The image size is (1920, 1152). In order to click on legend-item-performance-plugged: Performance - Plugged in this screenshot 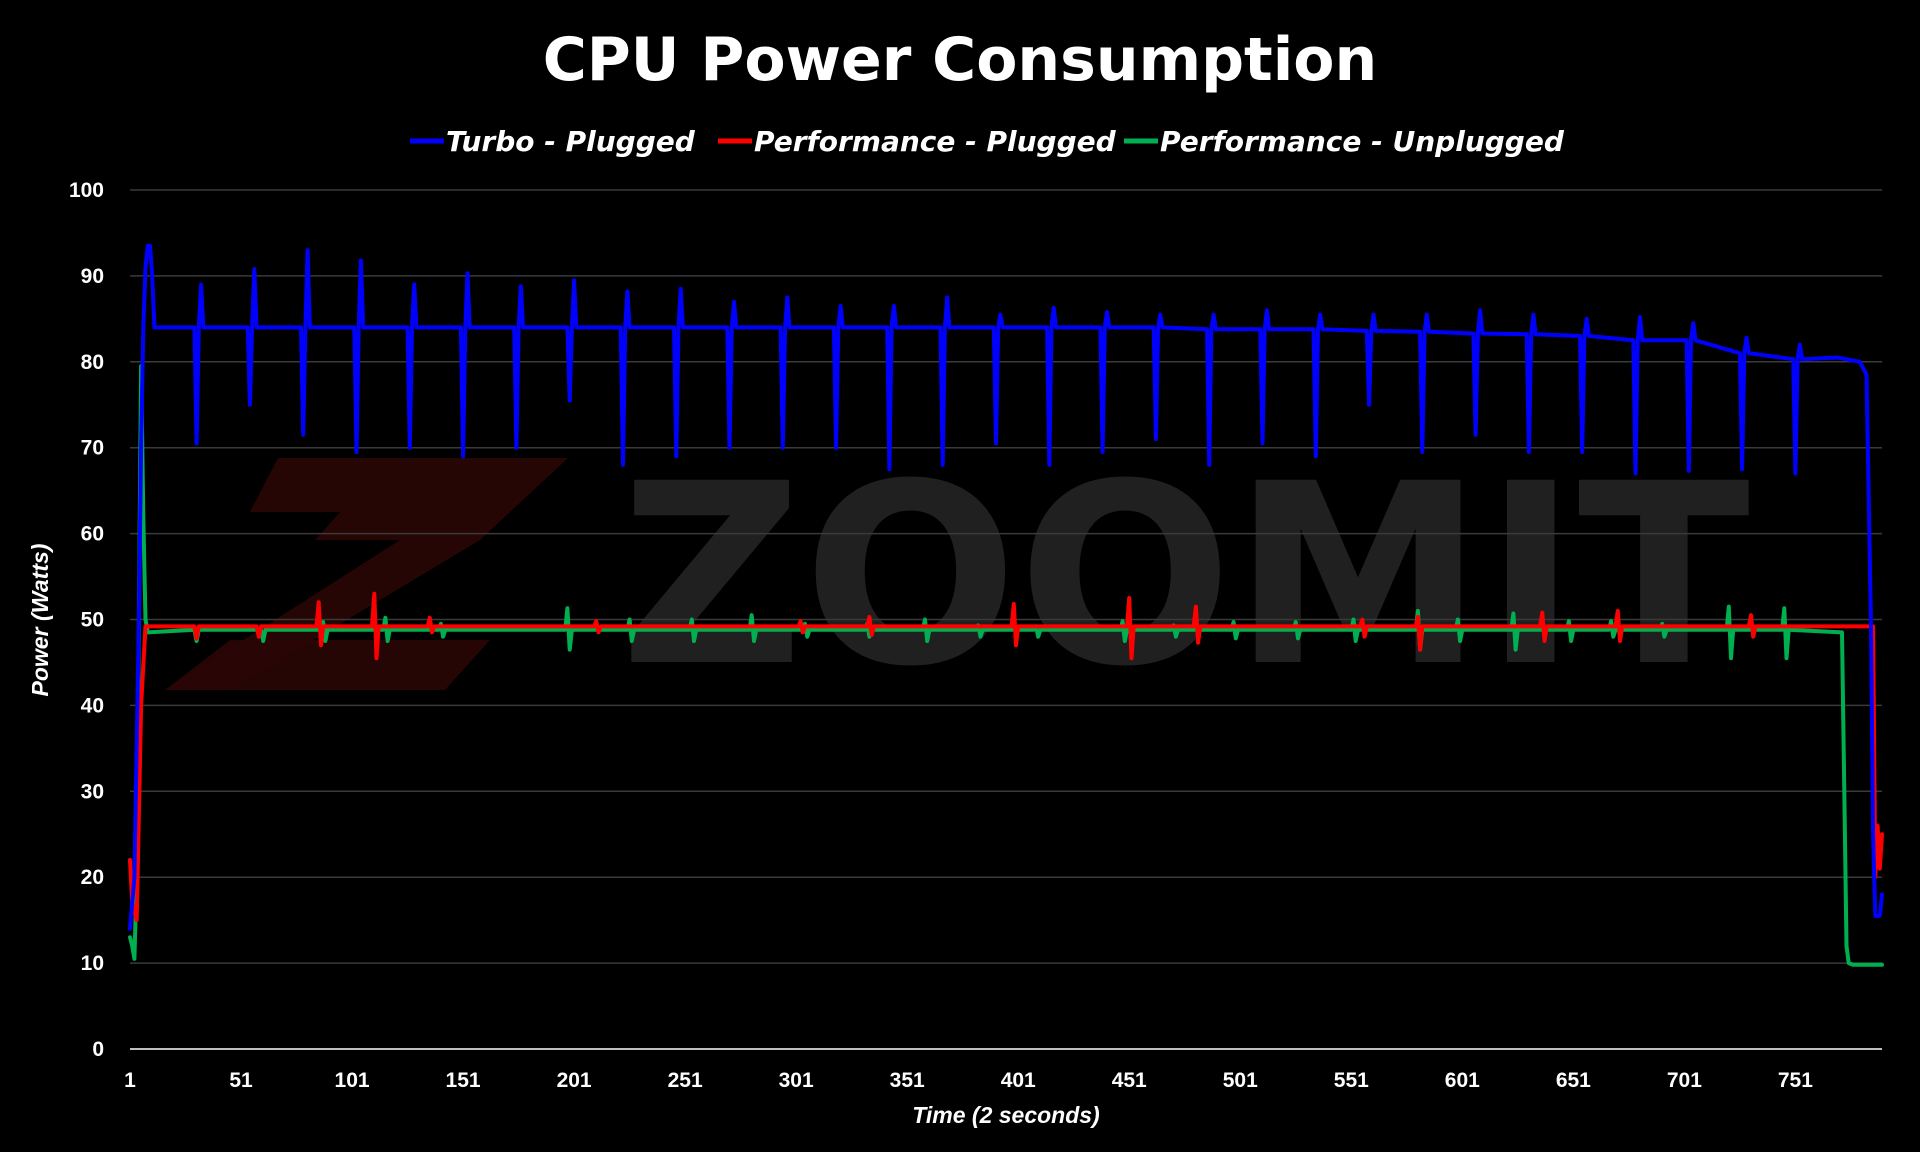, I will do `click(917, 141)`.